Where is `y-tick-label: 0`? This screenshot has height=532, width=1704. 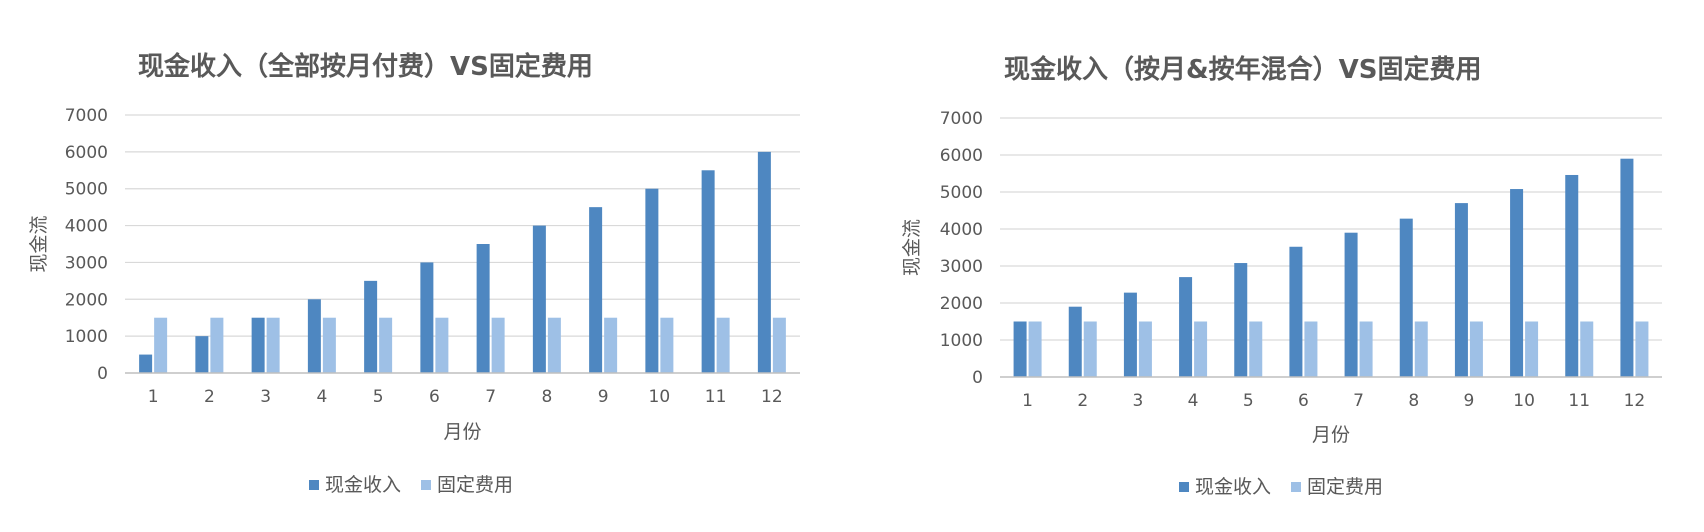
y-tick-label: 0 is located at coordinates (977, 378).